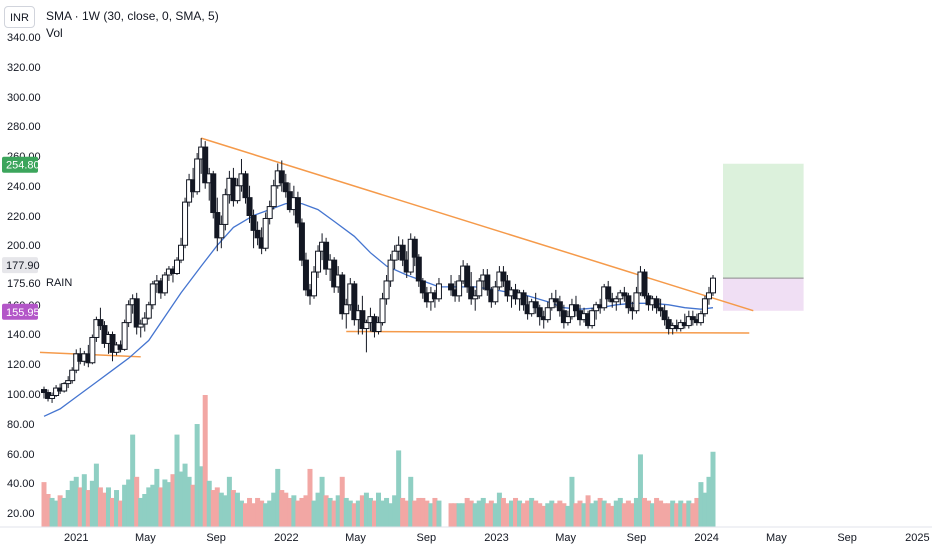 Image resolution: width=932 pixels, height=550 pixels. What do you see at coordinates (24, 217) in the screenshot?
I see `y-tick-label: 220.00` at bounding box center [24, 217].